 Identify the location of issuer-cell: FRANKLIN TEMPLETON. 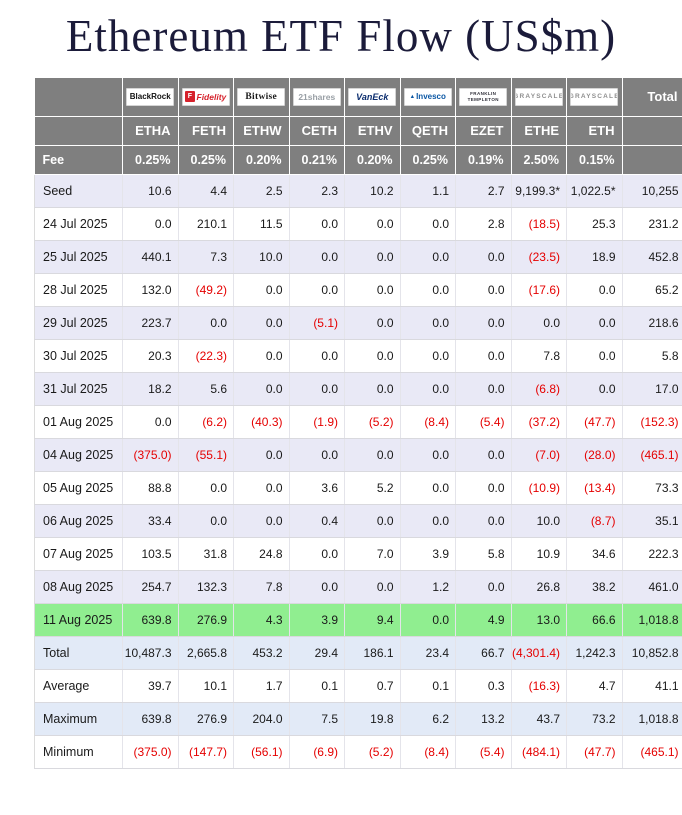
(483, 97).